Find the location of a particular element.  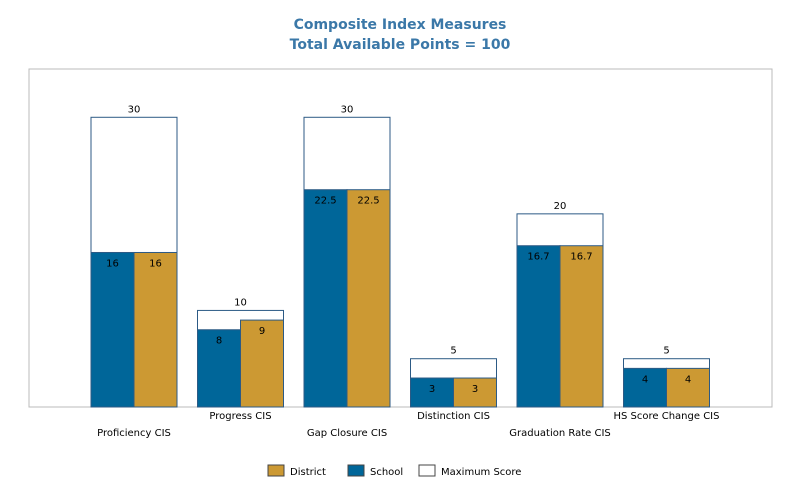

district-value-label: 22.5 is located at coordinates (368, 201).